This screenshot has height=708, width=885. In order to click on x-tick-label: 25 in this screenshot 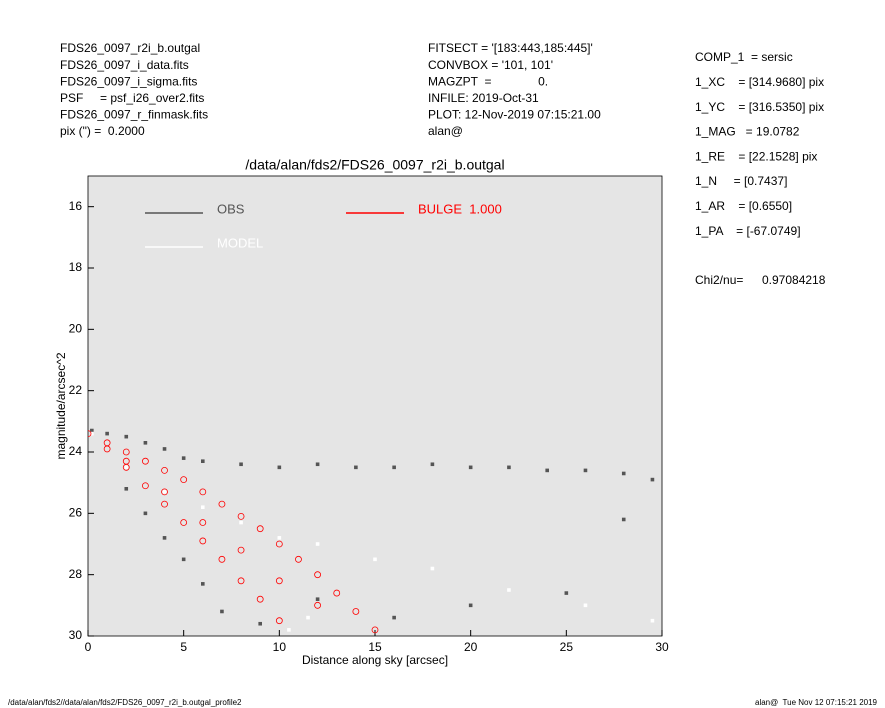, I will do `click(567, 647)`.